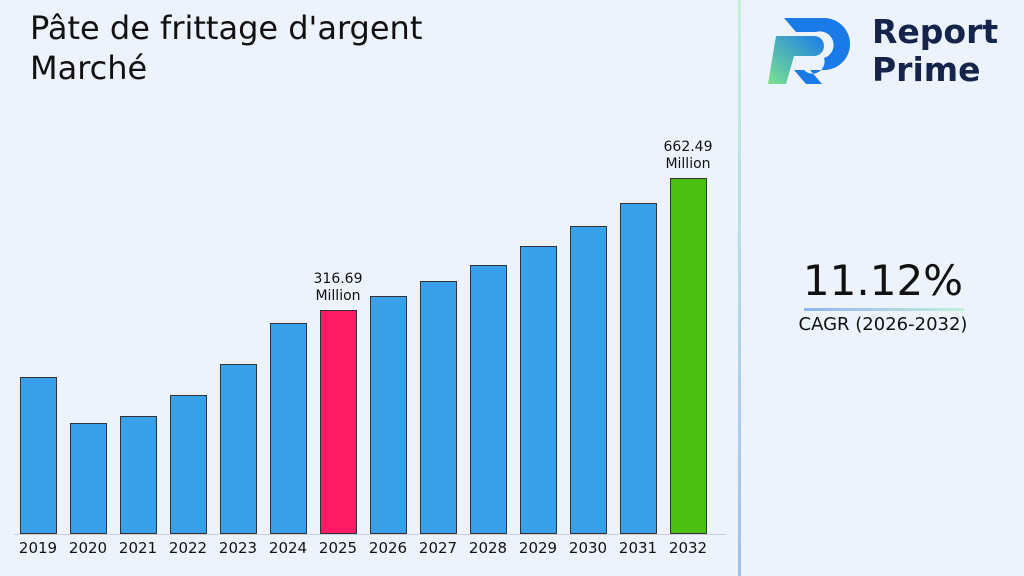  Describe the element at coordinates (884, 309) in the screenshot. I see `cagr-underline` at that location.